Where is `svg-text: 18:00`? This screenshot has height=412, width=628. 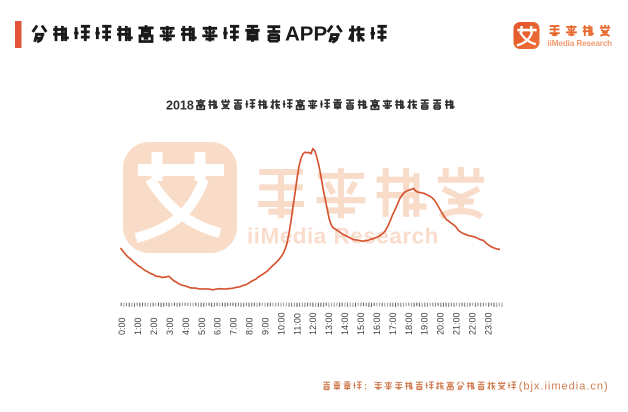 svg-text: 18:00 is located at coordinates (409, 323).